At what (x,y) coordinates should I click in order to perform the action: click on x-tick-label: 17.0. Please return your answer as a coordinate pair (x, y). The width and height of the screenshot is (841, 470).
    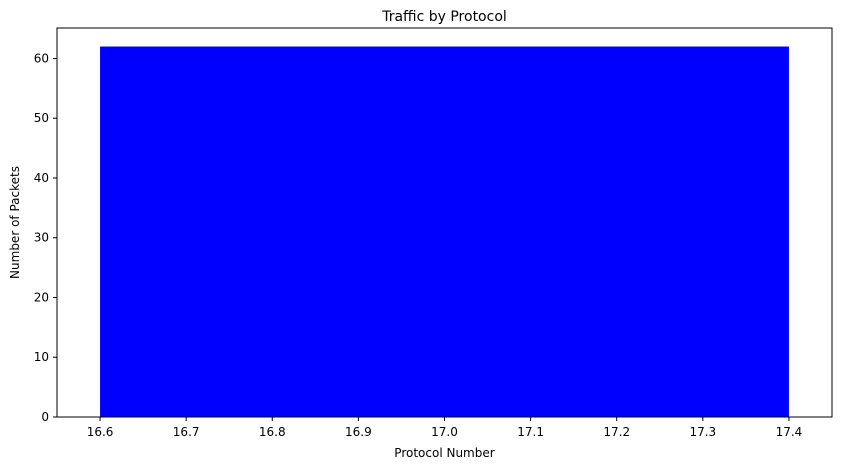
    Looking at the image, I should click on (444, 432).